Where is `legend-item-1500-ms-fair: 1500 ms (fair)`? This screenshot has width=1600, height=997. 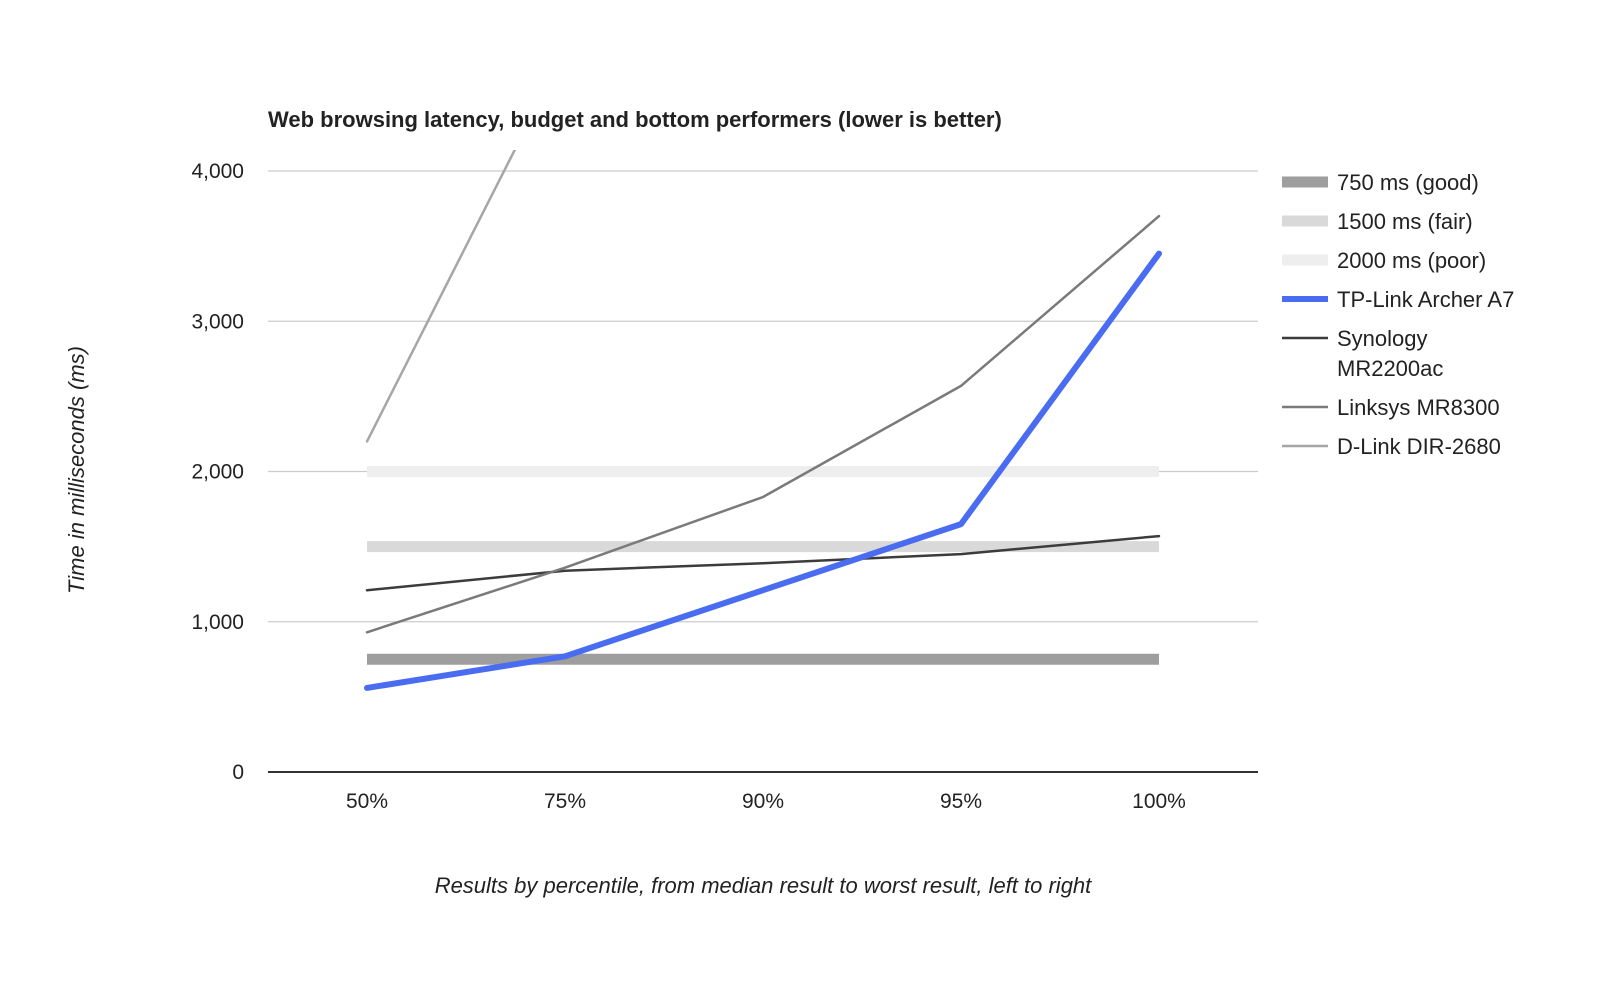
legend-item-1500-ms-fair: 1500 ms (fair) is located at coordinates (1377, 221).